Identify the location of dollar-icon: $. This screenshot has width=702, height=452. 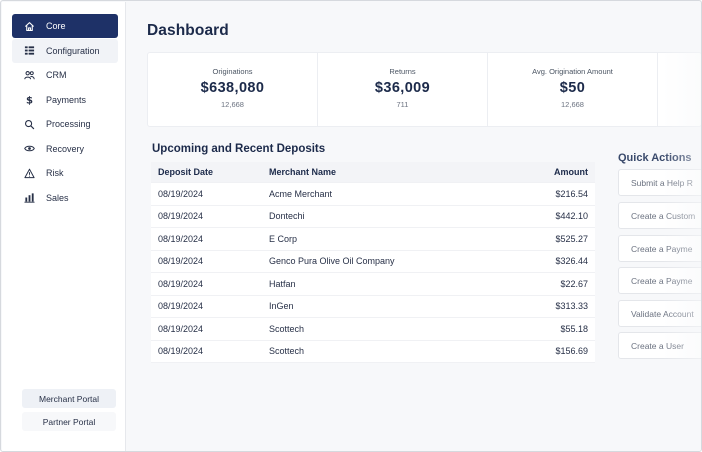
(29, 100).